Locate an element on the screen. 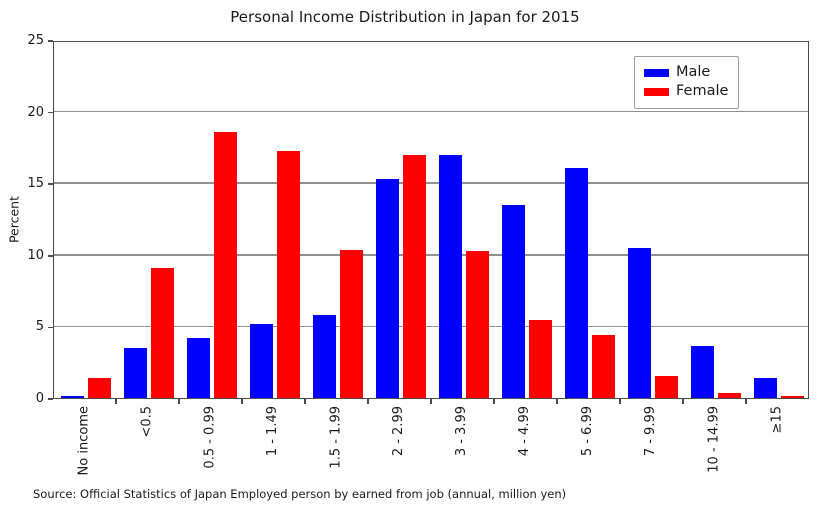 Image resolution: width=819 pixels, height=512 pixels. y-tick-label-25: 25 is located at coordinates (35, 40).